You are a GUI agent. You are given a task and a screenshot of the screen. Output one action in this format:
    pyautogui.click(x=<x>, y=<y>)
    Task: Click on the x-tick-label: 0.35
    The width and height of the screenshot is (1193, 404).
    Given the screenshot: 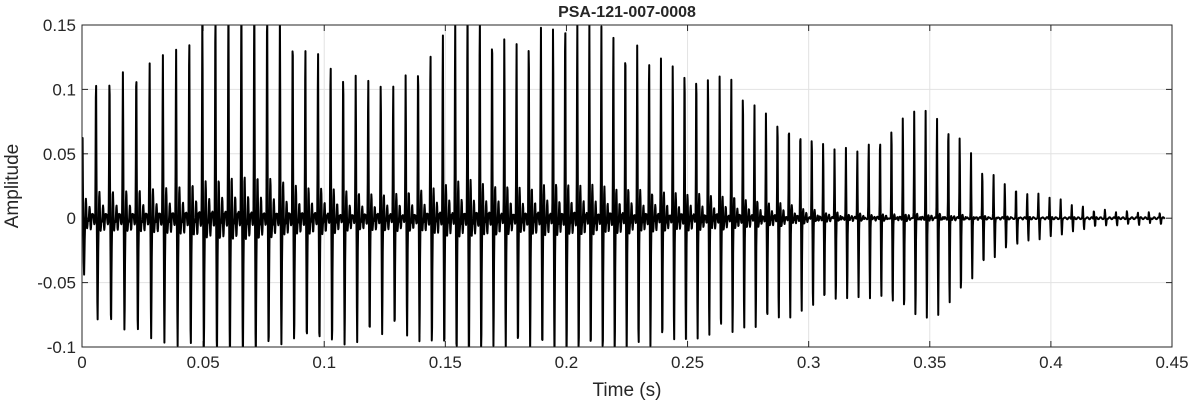 What is the action you would take?
    pyautogui.click(x=929, y=362)
    